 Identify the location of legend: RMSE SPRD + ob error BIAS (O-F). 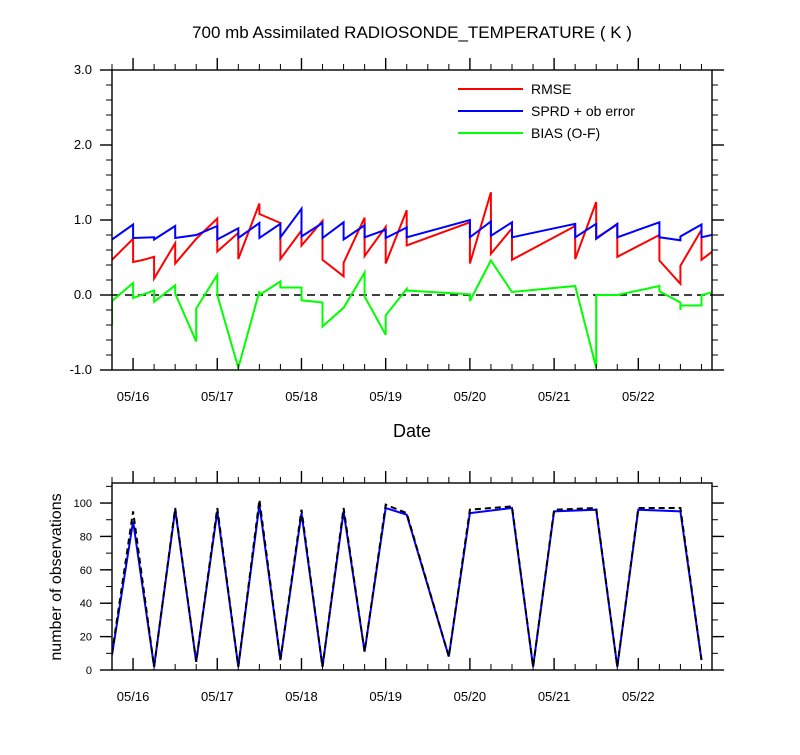
(546, 111).